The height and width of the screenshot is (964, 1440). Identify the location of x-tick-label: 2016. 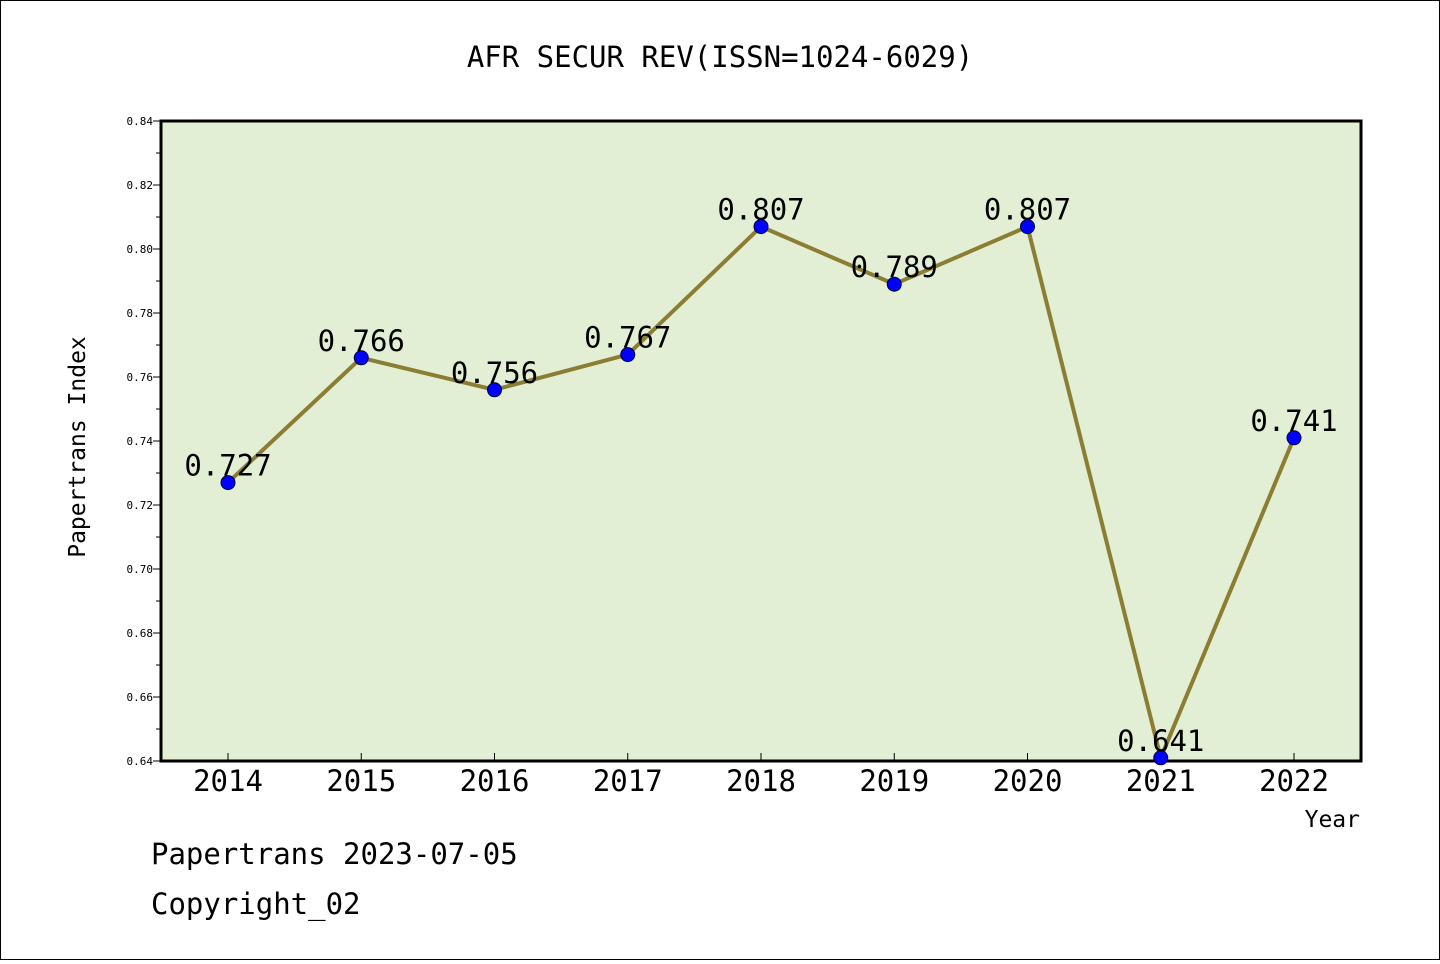
(495, 781).